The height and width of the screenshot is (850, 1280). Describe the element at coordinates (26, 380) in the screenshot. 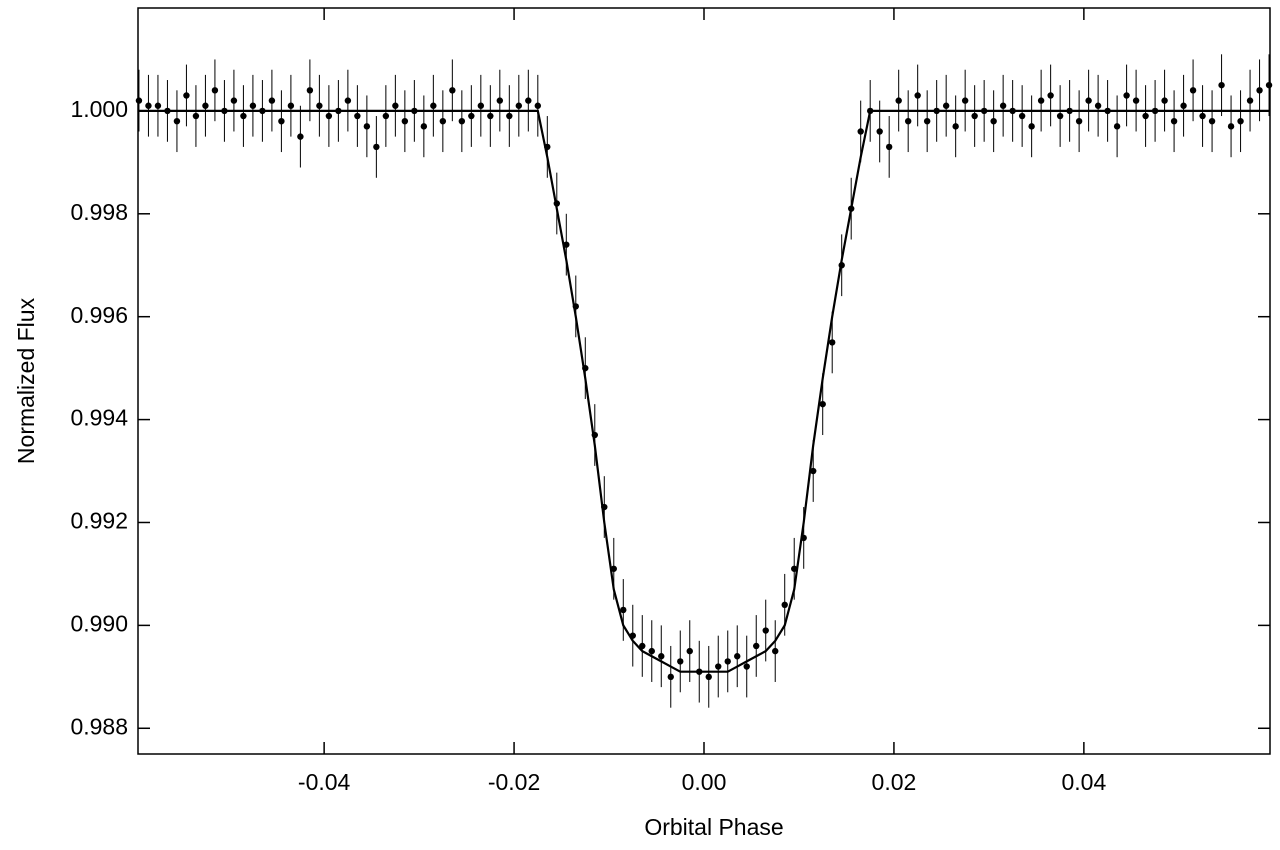

I see `y-axis-label: Normalized Flux` at that location.